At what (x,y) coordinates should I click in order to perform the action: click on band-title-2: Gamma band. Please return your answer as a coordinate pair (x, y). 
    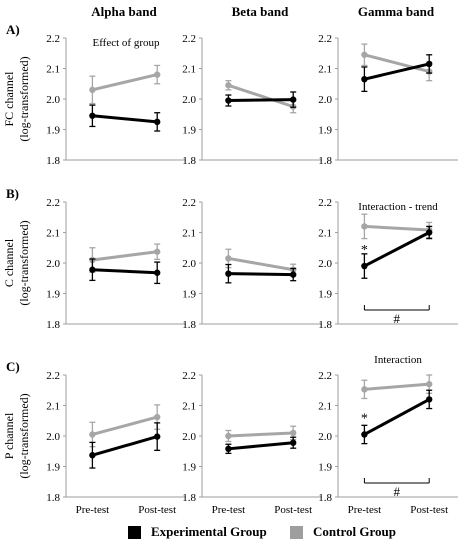
    Looking at the image, I should click on (396, 11).